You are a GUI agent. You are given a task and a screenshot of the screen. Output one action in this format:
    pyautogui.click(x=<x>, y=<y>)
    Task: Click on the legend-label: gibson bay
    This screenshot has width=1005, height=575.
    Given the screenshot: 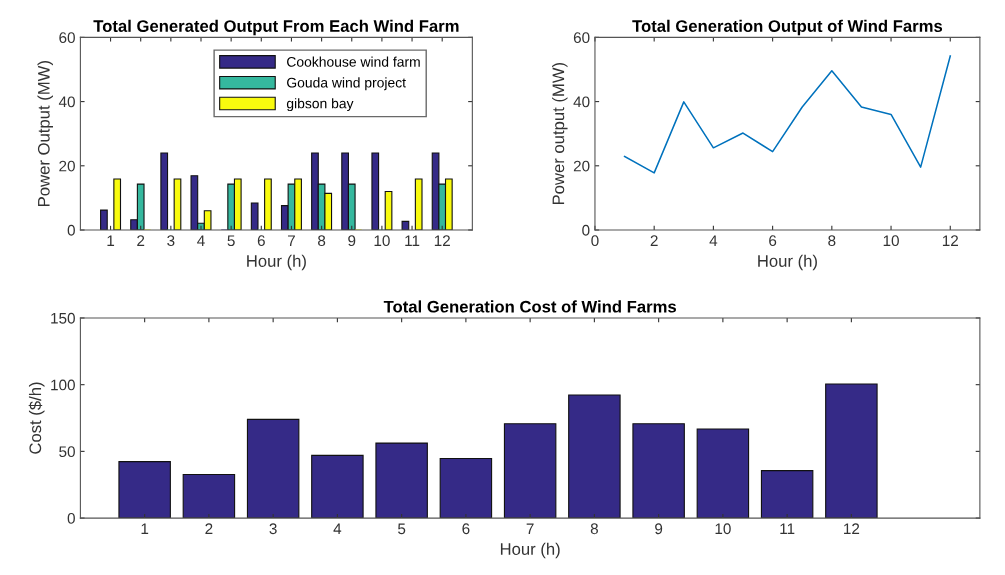 What is the action you would take?
    pyautogui.click(x=320, y=105)
    